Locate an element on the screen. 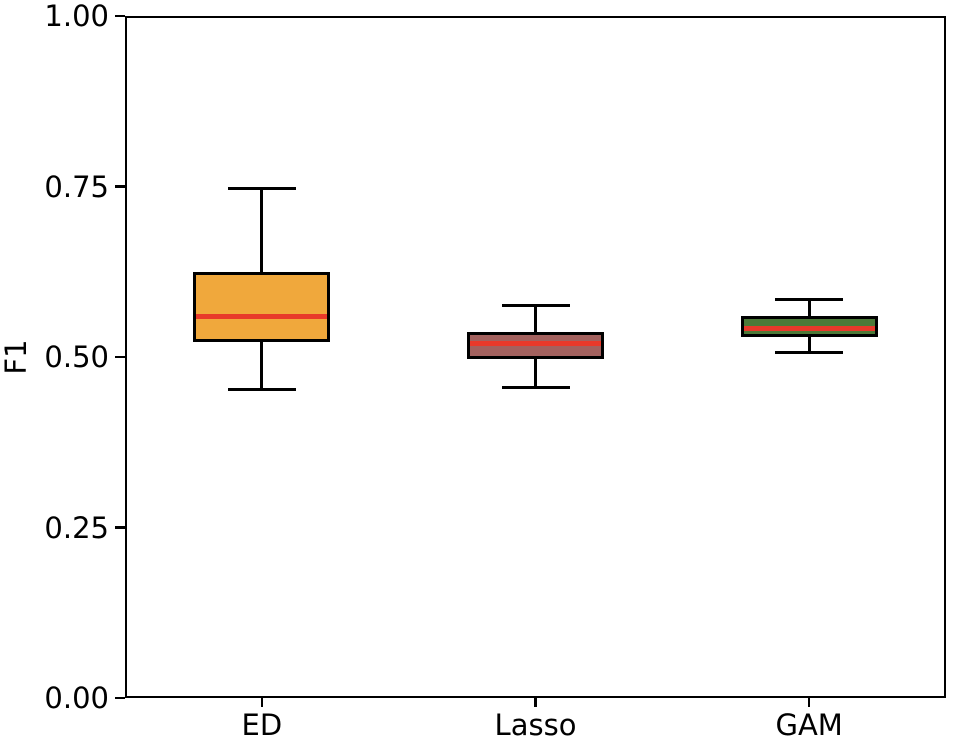  median-line-GAM is located at coordinates (809, 328).